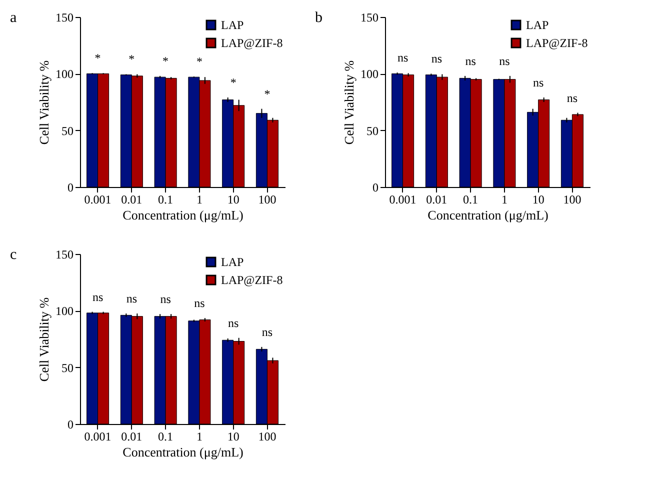 The image size is (663, 478). What do you see at coordinates (13, 255) in the screenshot?
I see `chart-title: c` at bounding box center [13, 255].